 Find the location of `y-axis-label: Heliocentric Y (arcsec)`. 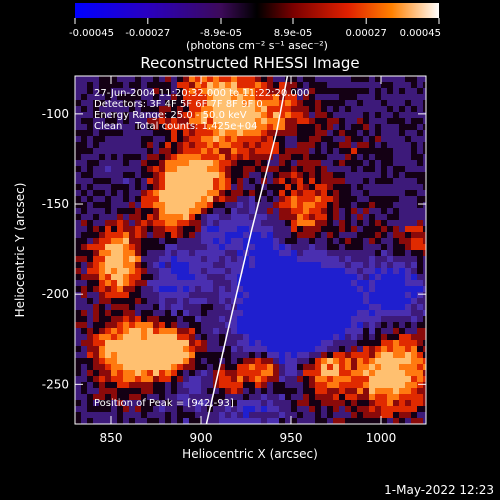

y-axis-label: Heliocentric Y (arcsec) is located at coordinates (20, 250).